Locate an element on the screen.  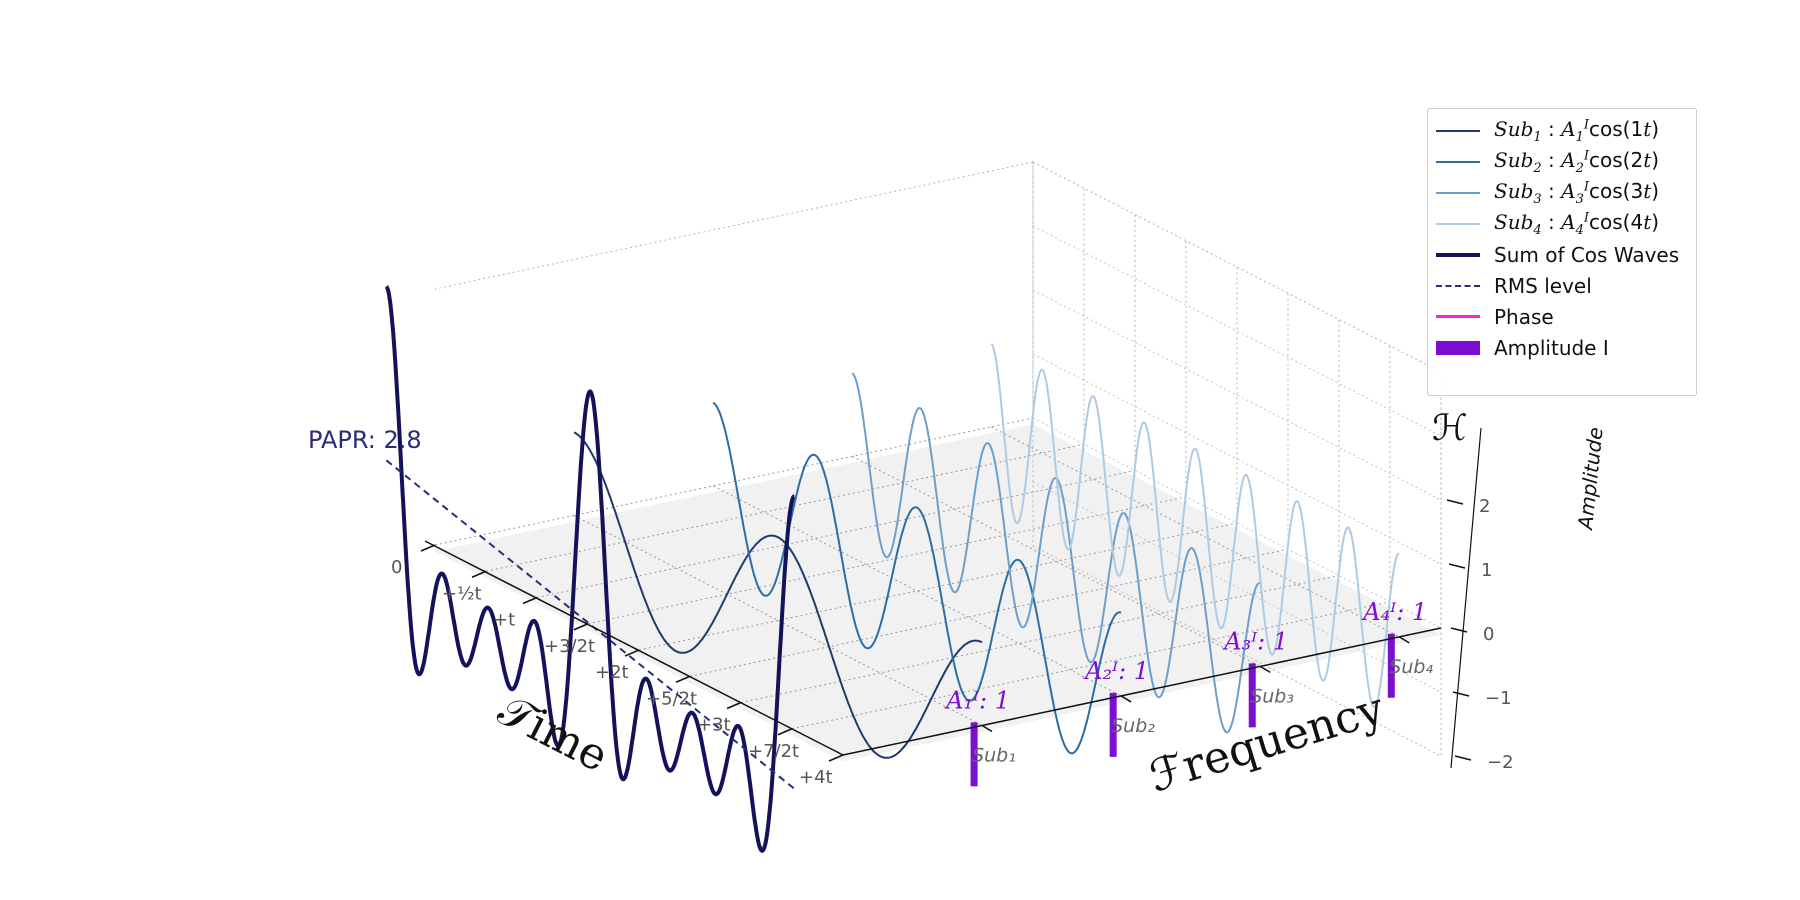
y-axis-line is located at coordinates (1142, 691).